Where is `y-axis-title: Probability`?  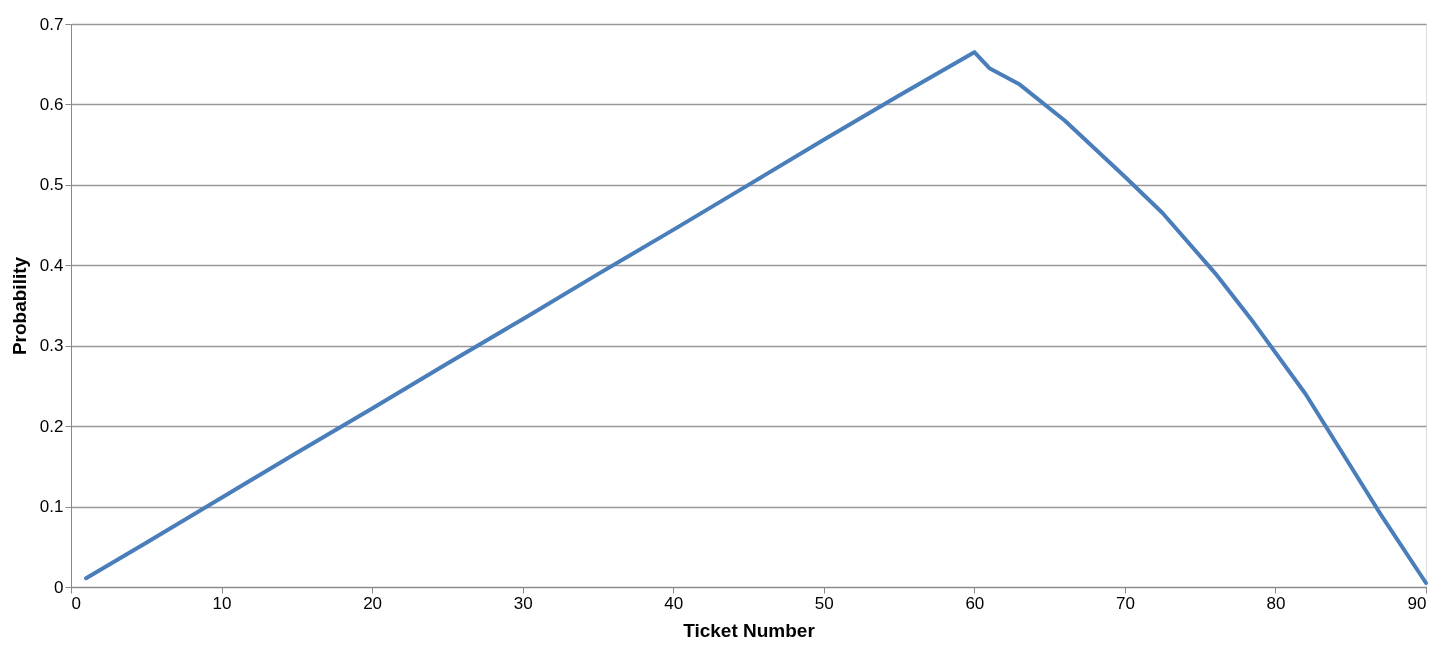
y-axis-title: Probability is located at coordinates (19, 306).